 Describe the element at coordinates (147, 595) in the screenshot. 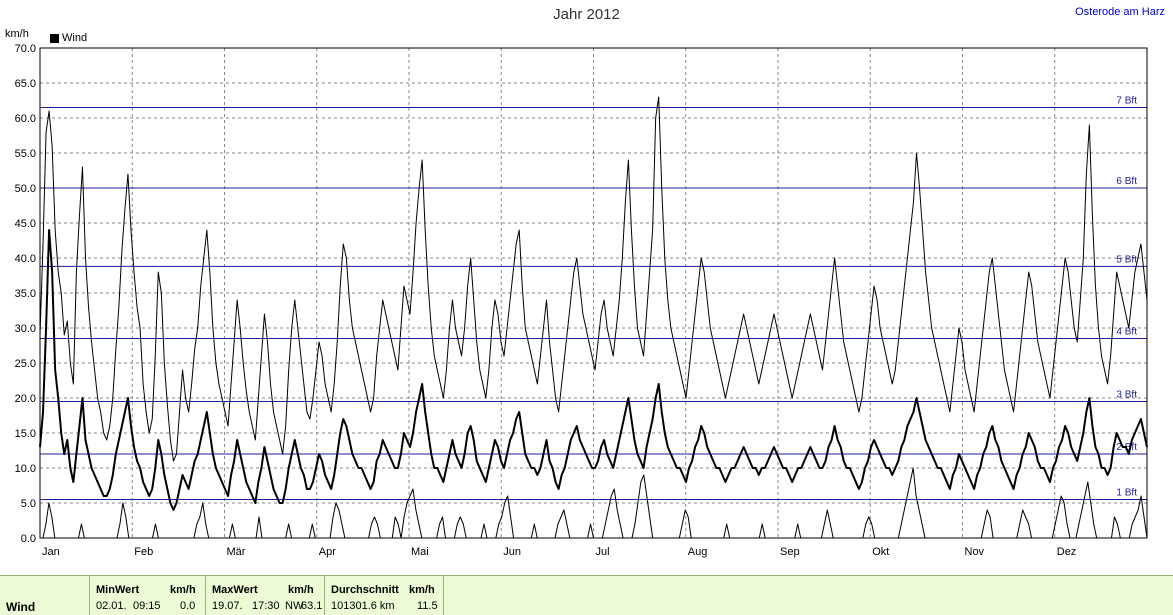

I see `min-block: MinWert km/h 02.01. 09:15 0.0` at that location.